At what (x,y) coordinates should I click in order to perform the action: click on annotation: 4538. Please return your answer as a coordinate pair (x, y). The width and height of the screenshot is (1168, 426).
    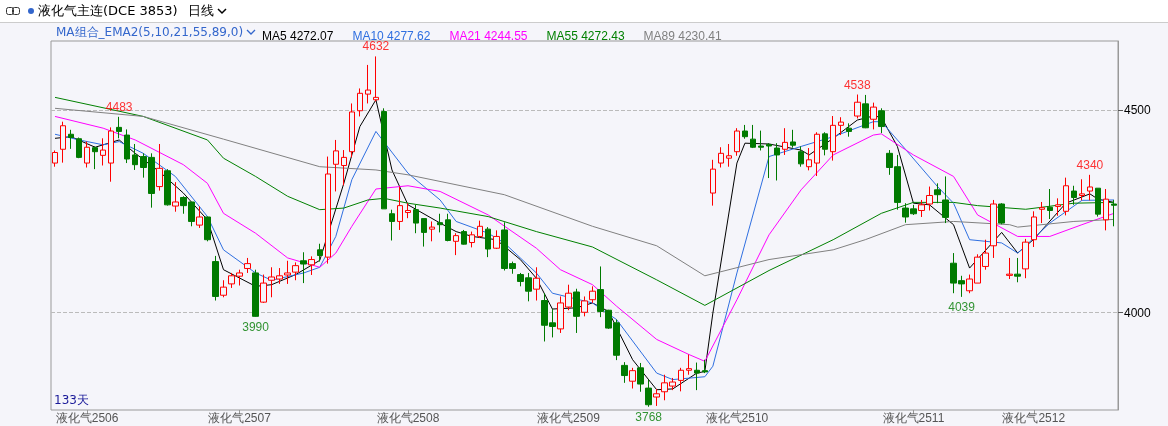
    Looking at the image, I should click on (857, 84).